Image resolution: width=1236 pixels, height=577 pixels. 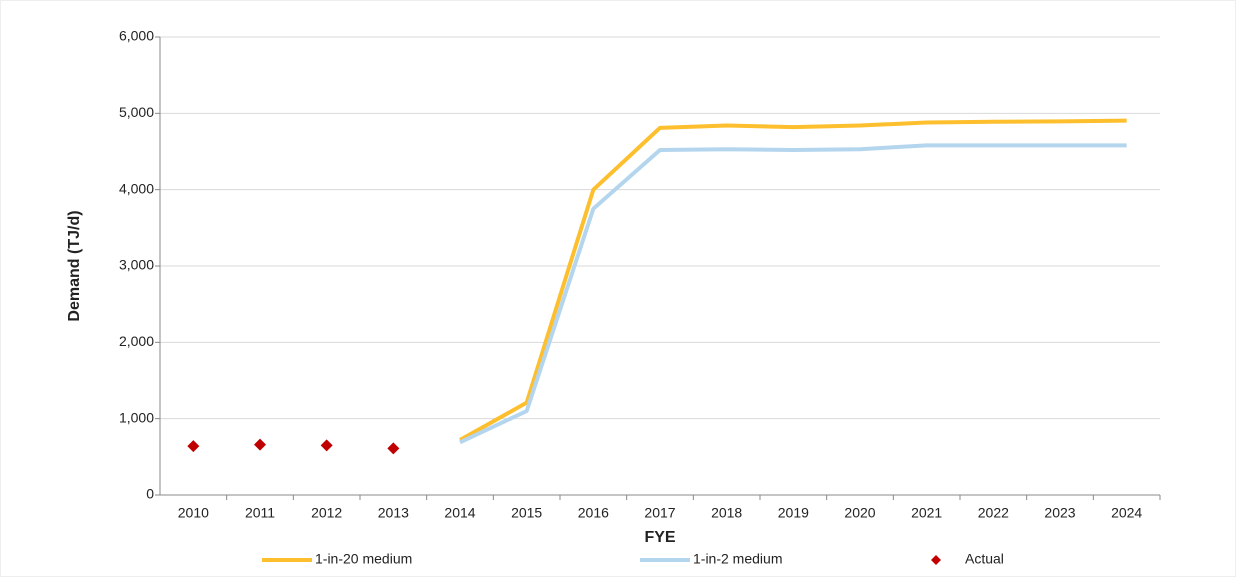 I want to click on y-tick-label: 1,000, so click(x=136, y=417).